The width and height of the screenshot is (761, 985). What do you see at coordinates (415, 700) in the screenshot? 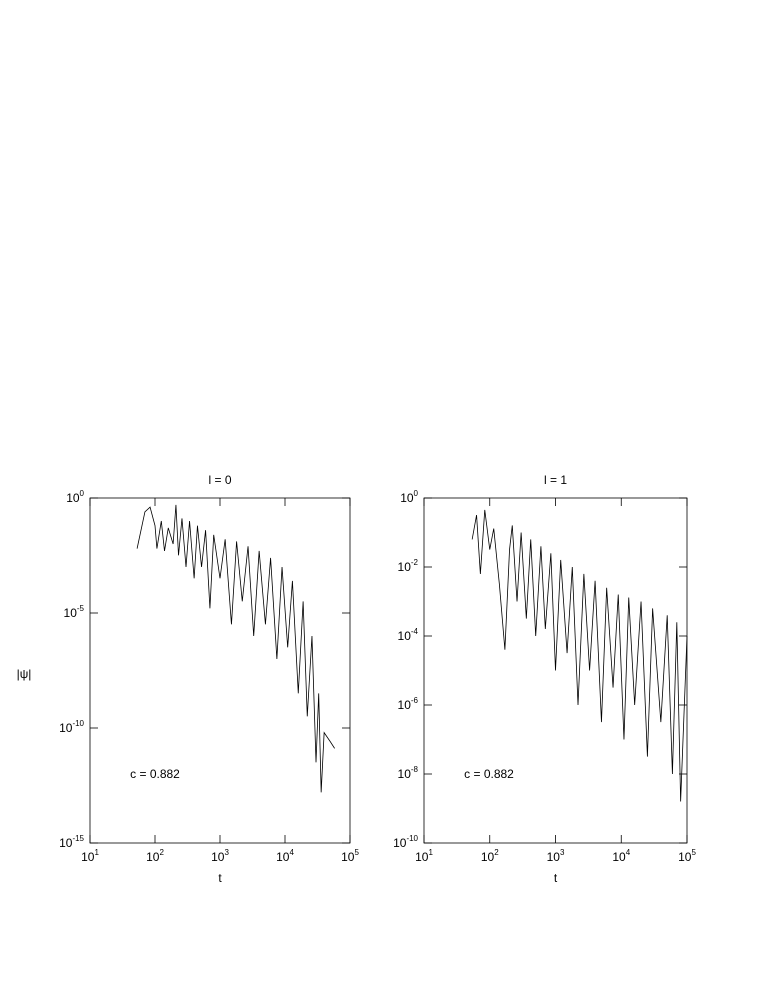
I see `tick-exponent: -6` at bounding box center [415, 700].